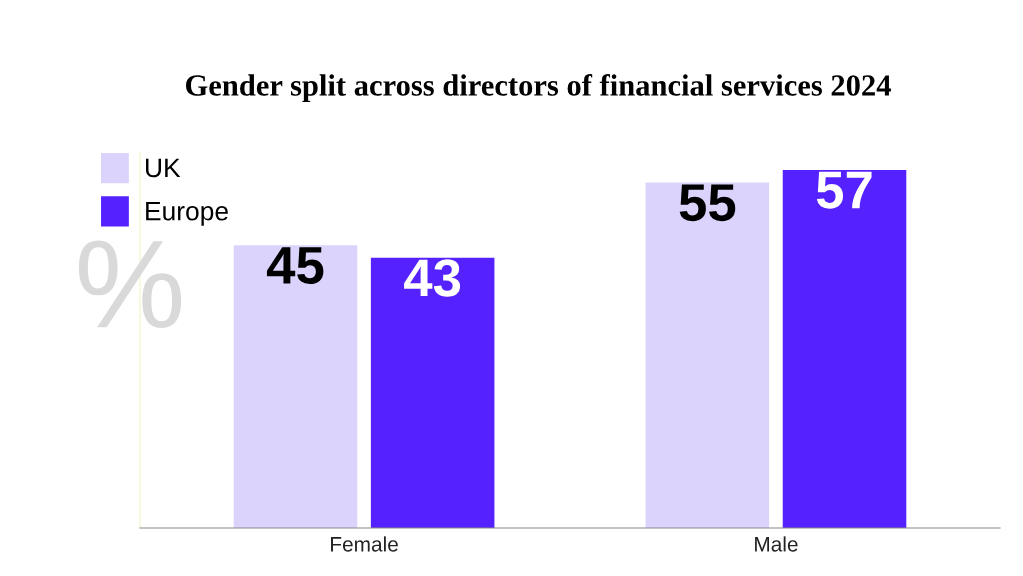  I want to click on x-tick-label: Male, so click(776, 544).